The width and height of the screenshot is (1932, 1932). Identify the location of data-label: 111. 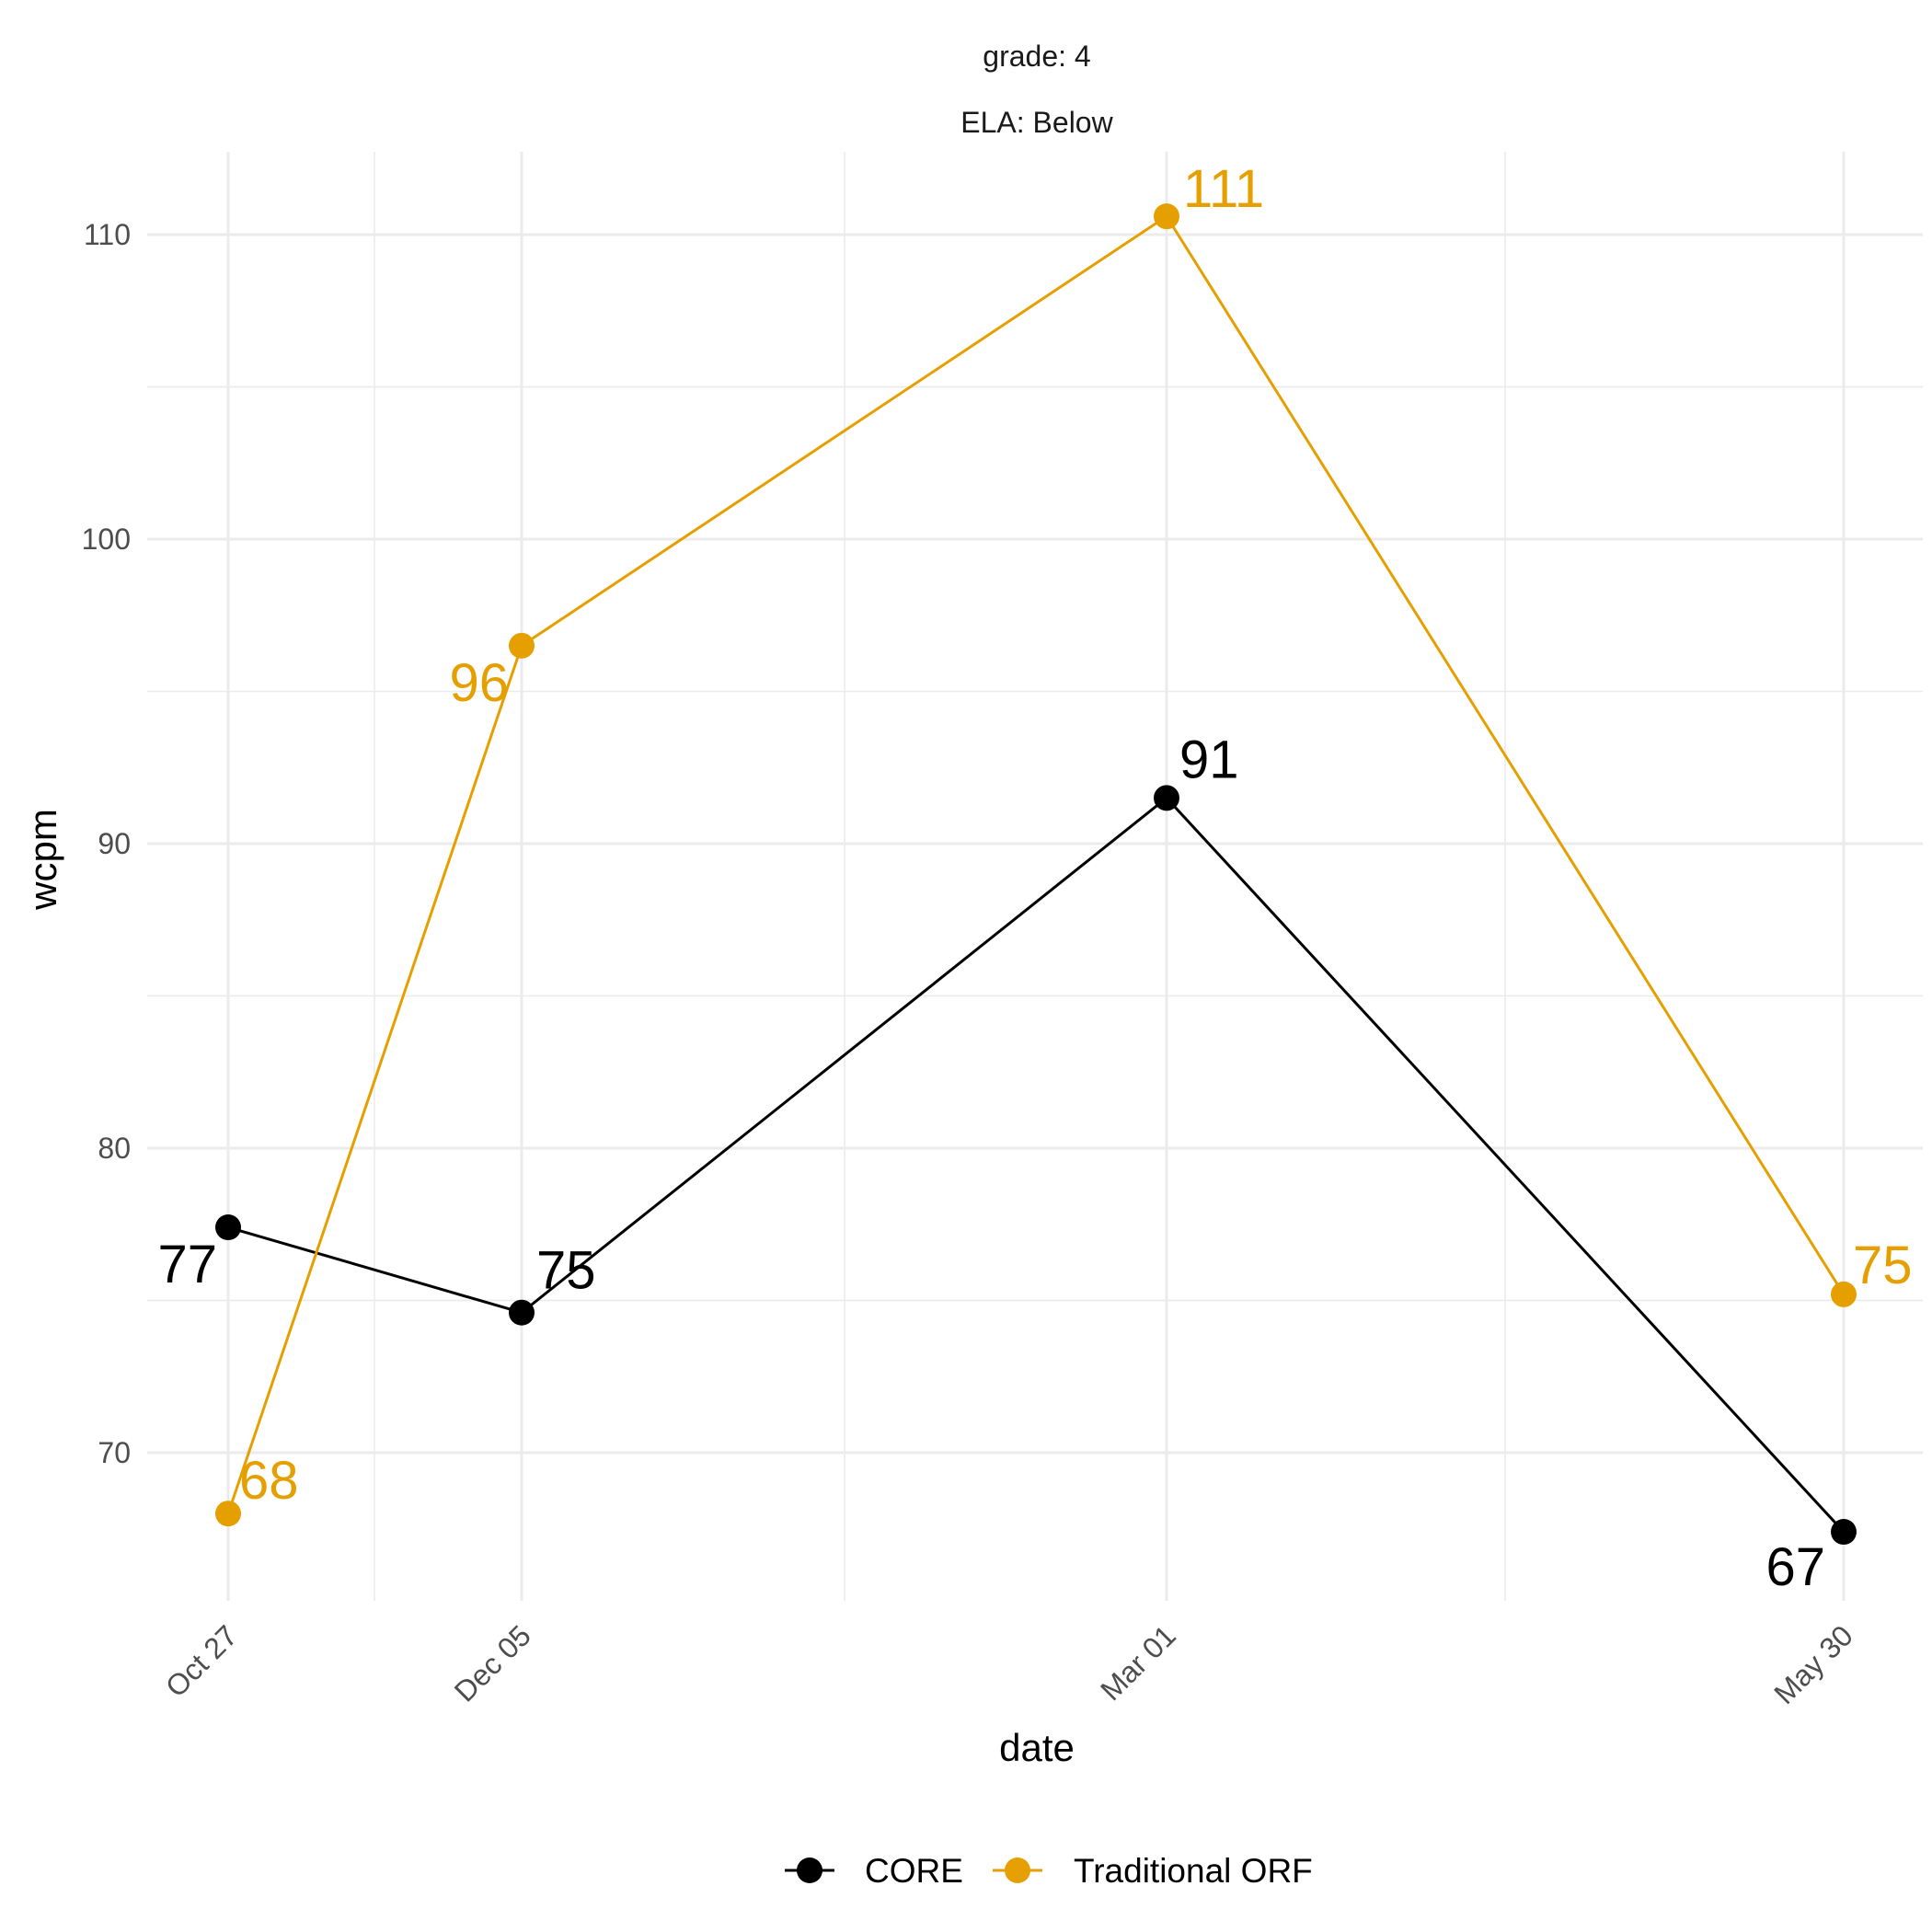
(1223, 189).